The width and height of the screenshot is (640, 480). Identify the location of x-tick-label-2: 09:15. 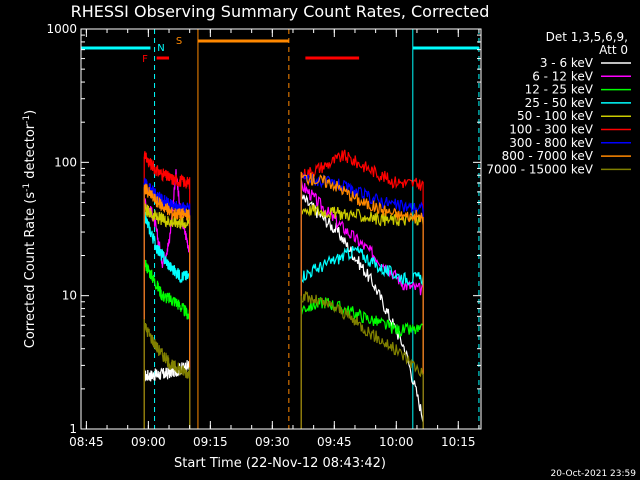
(210, 442).